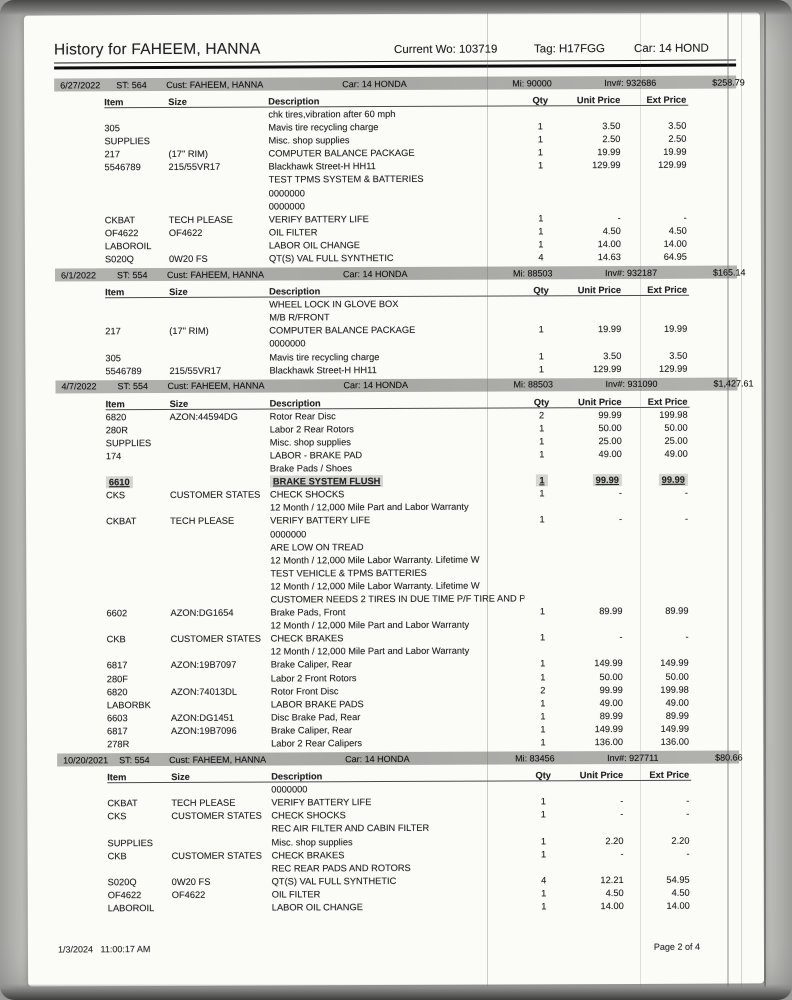  What do you see at coordinates (675, 741) in the screenshot?
I see `cell-ext-price: 136.00` at bounding box center [675, 741].